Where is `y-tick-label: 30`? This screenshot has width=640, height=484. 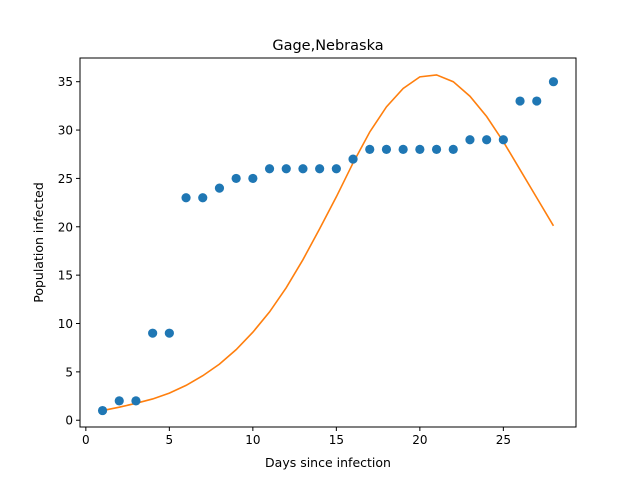
y-tick-label: 30 is located at coordinates (65, 131).